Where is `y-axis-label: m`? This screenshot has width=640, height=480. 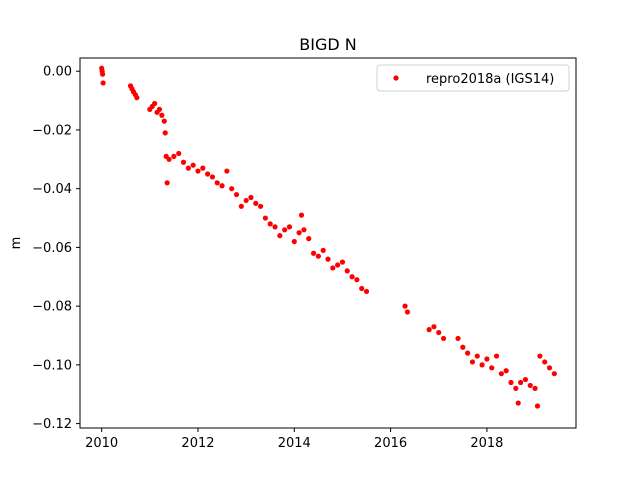 y-axis-label: m is located at coordinates (16, 243).